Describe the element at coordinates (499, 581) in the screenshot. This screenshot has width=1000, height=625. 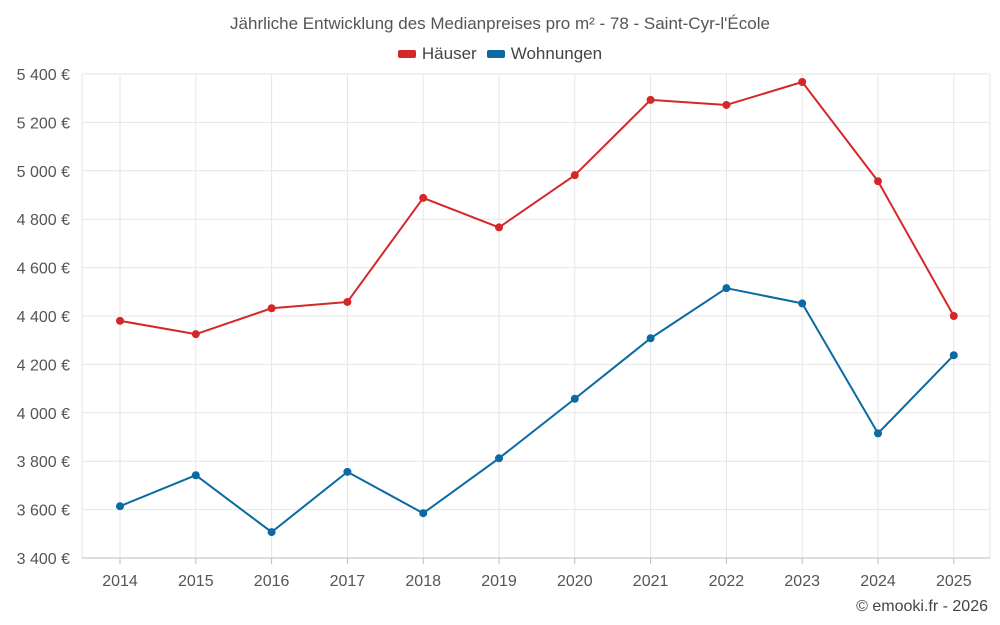
I see `x-tick-label: 2019` at that location.